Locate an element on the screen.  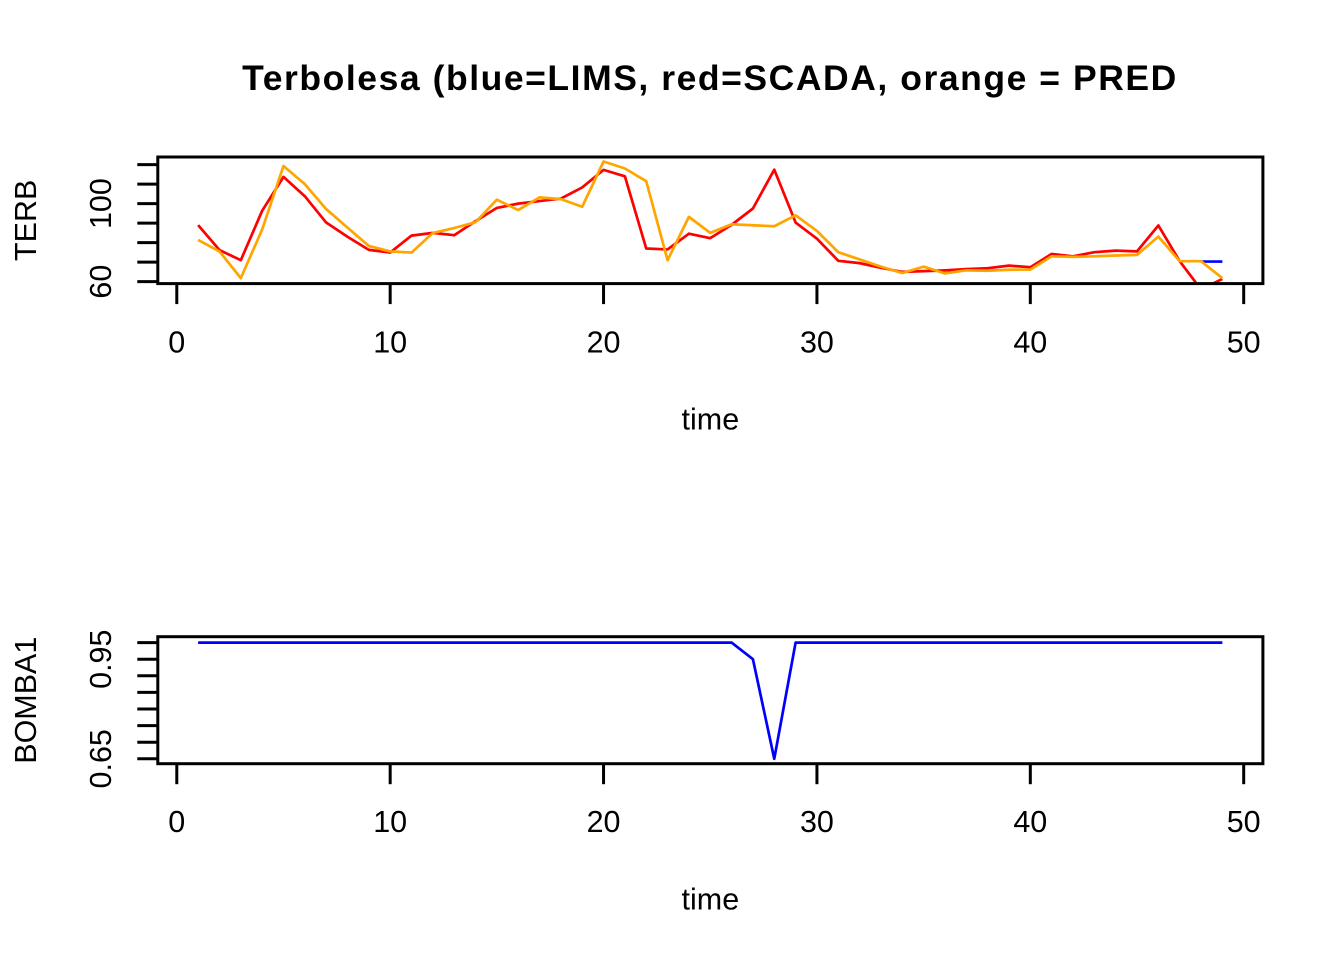
y-tick-label: 60 is located at coordinates (101, 282).